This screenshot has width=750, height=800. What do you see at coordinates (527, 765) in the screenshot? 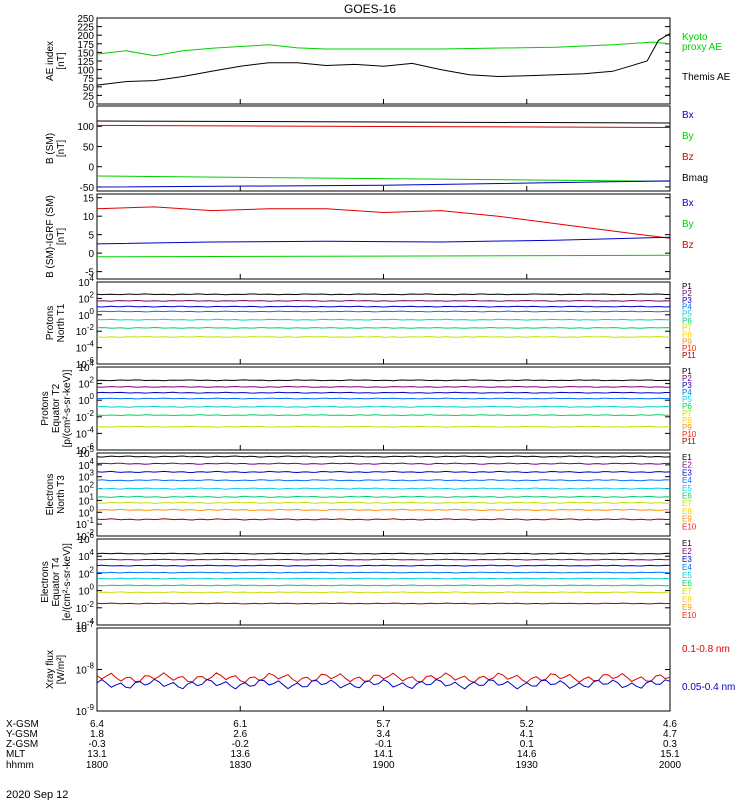
I see `axis-row-value: 1930` at bounding box center [527, 765].